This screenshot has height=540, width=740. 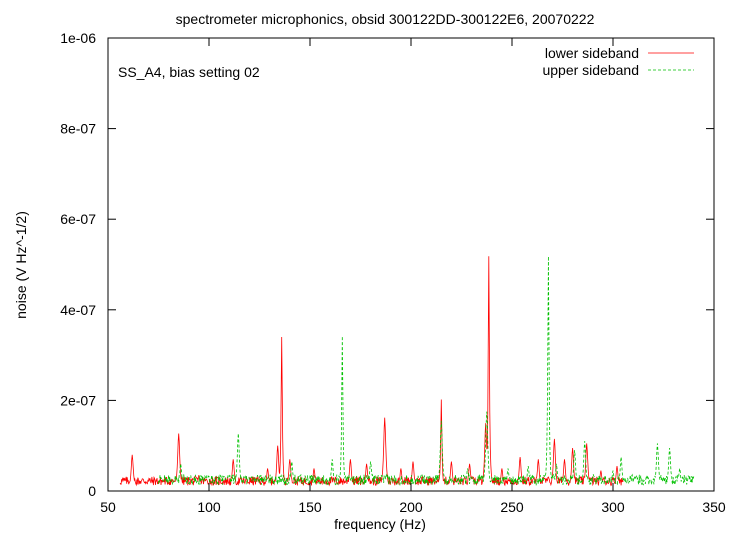 I want to click on x-tick-label: 250, so click(x=512, y=507).